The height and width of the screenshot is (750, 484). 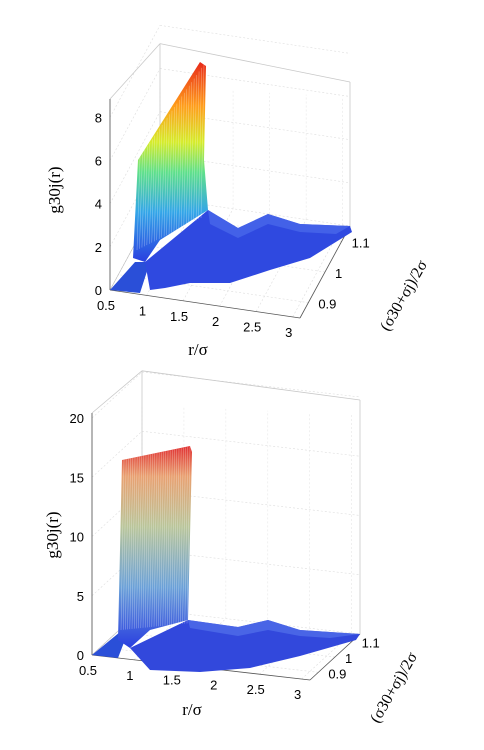 What do you see at coordinates (348, 658) in the screenshot?
I see `depth-tick-label: 1` at bounding box center [348, 658].